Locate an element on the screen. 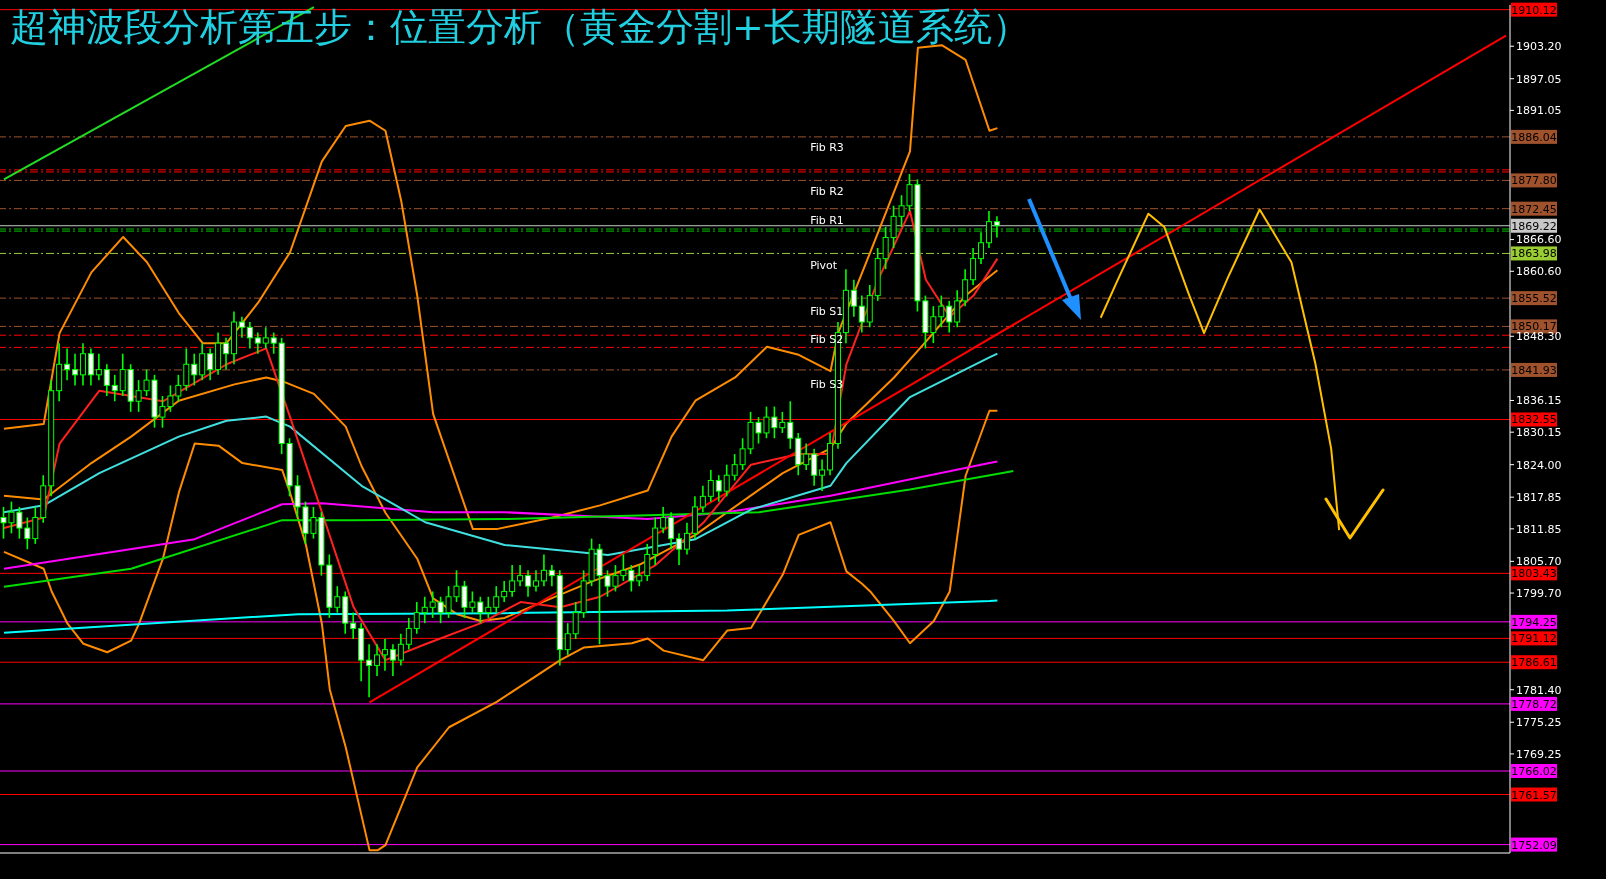 The width and height of the screenshot is (1606, 879). chart-title: 超神波段分析第五步：位置分析（黄金分割+长期隧道系统） is located at coordinates (520, 27).